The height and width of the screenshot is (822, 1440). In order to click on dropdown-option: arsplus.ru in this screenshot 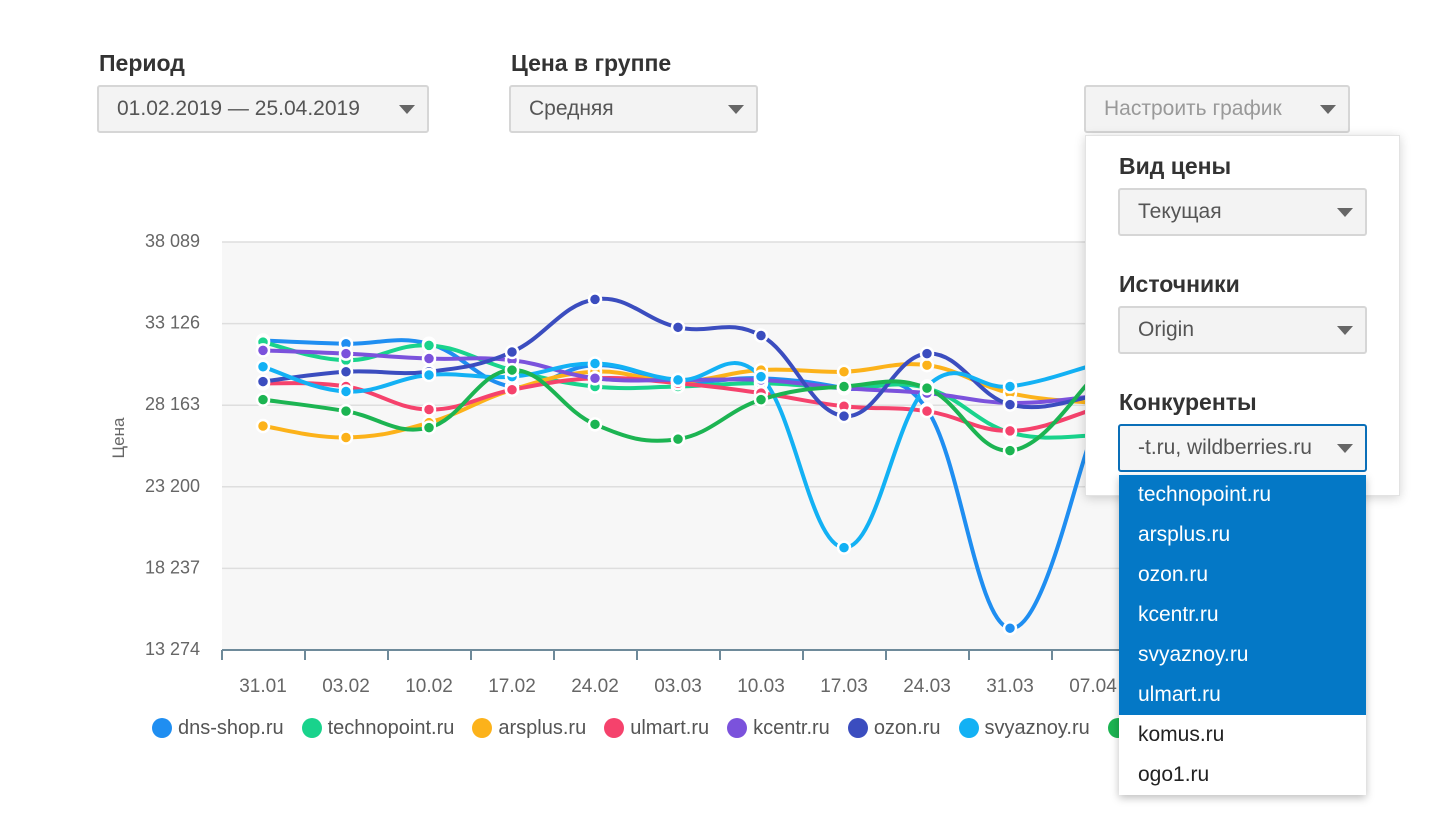, I will do `click(1242, 535)`.